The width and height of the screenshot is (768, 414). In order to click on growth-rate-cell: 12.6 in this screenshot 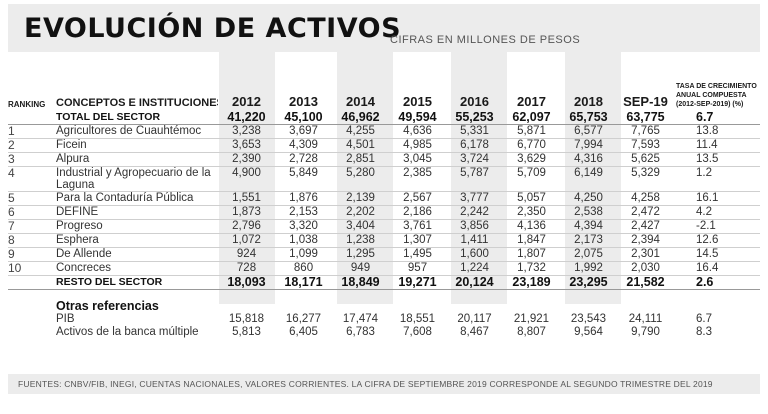, I will do `click(717, 240)`.